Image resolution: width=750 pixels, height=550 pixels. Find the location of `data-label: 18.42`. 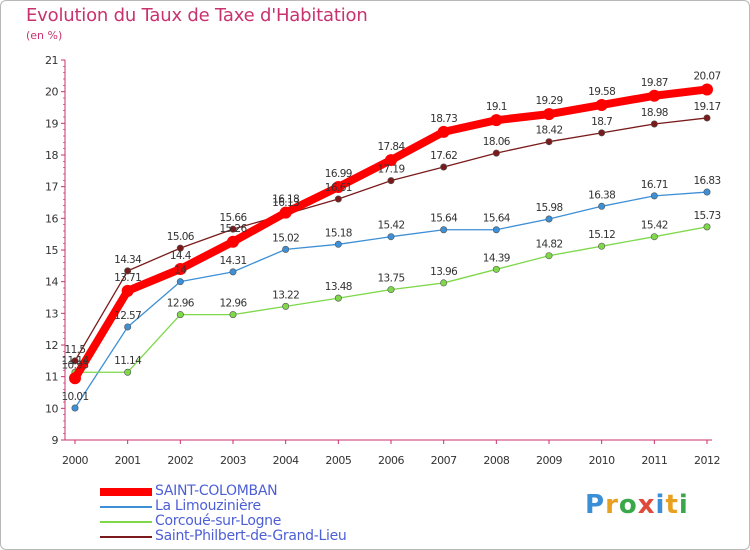

data-label: 18.42 is located at coordinates (548, 131).